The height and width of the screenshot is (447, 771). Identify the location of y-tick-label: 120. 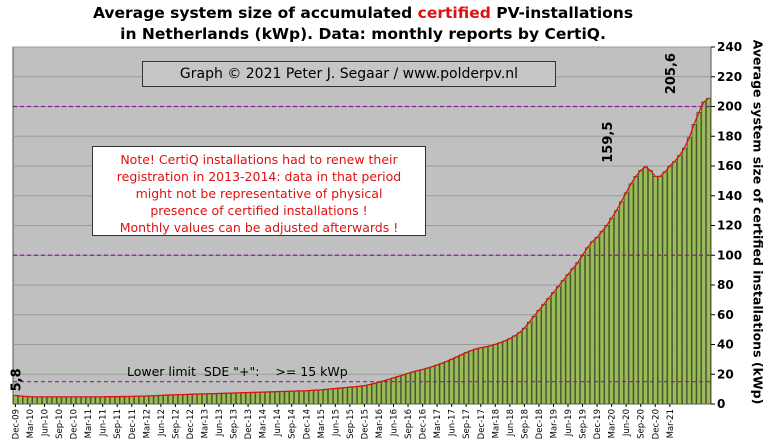
(729, 226).